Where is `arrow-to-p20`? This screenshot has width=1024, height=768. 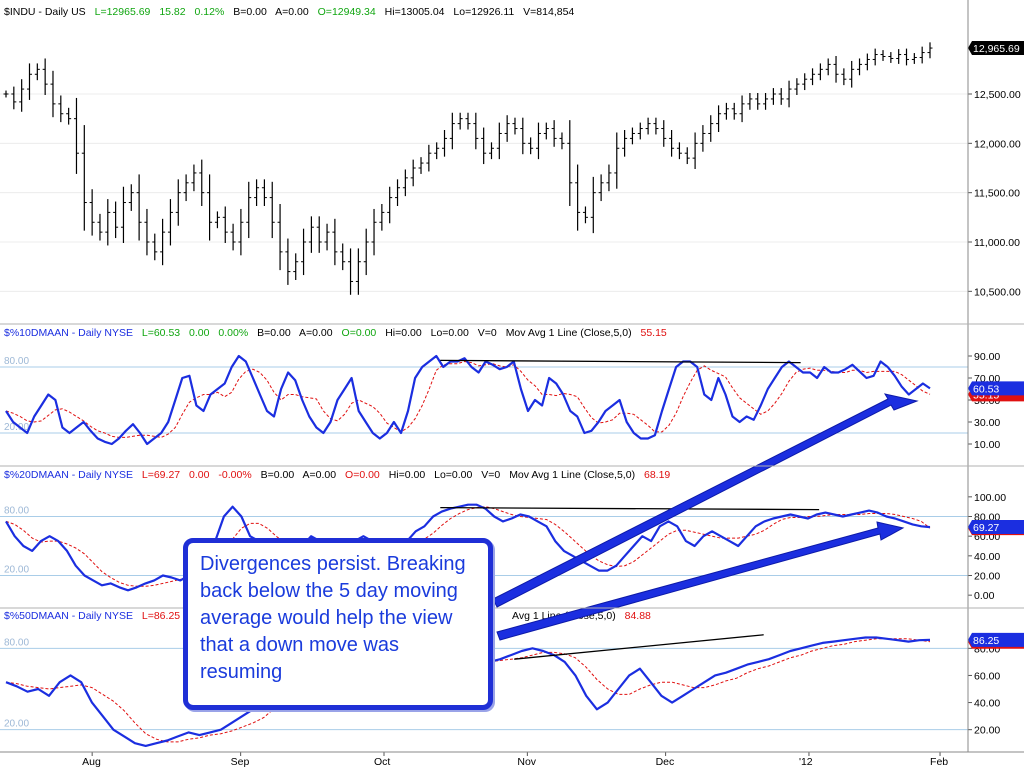
arrow-to-p20 is located at coordinates (700, 581).